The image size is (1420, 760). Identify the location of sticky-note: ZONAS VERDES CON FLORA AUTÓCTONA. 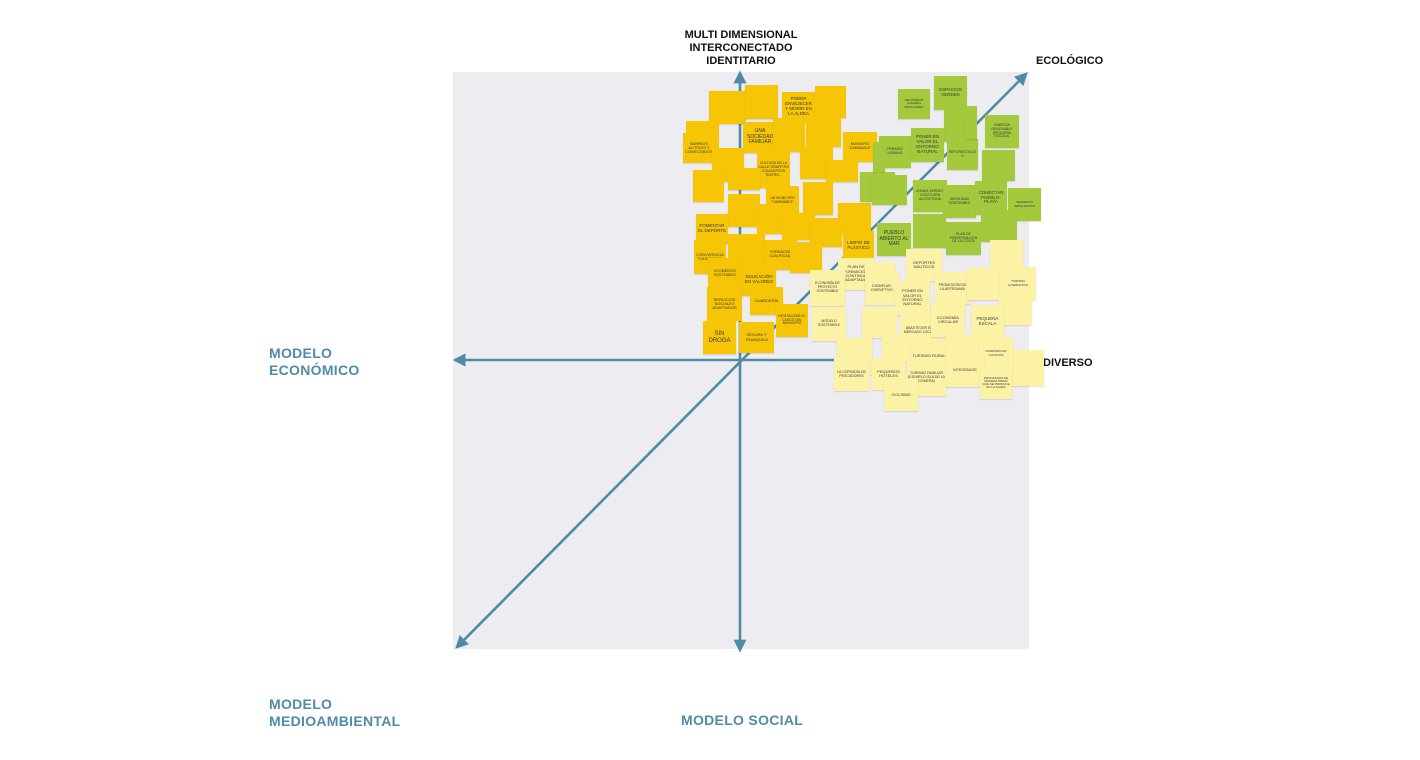
(930, 196).